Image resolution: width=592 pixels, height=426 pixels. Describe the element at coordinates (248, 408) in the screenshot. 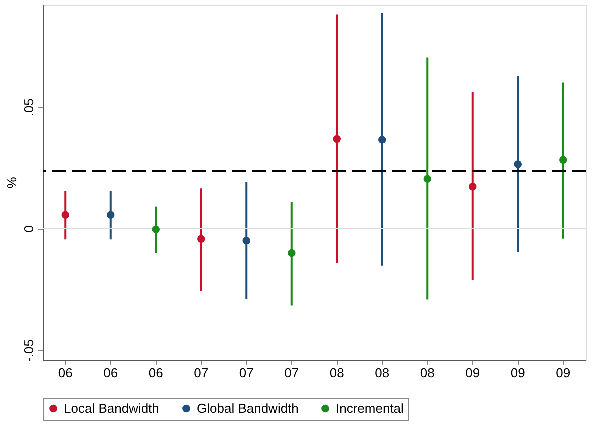

I see `legend-label: Global Bandwidth` at that location.